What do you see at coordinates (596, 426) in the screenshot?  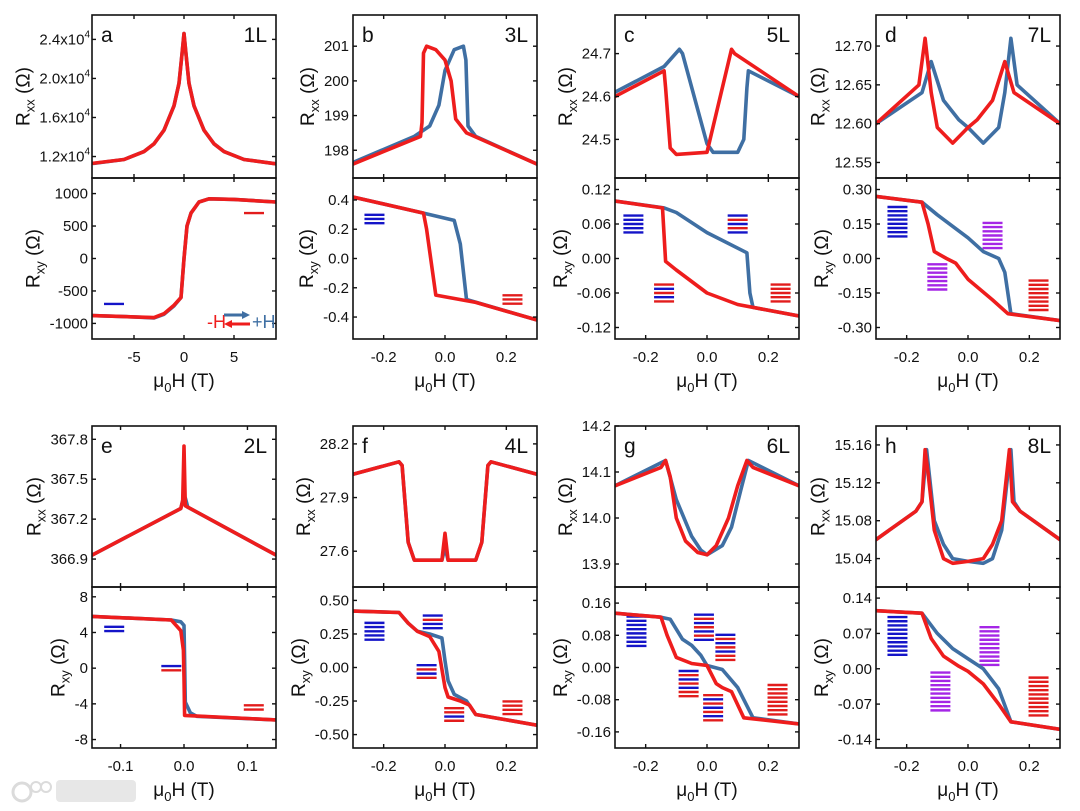 I see `y-tick-text: 14.2` at bounding box center [596, 426].